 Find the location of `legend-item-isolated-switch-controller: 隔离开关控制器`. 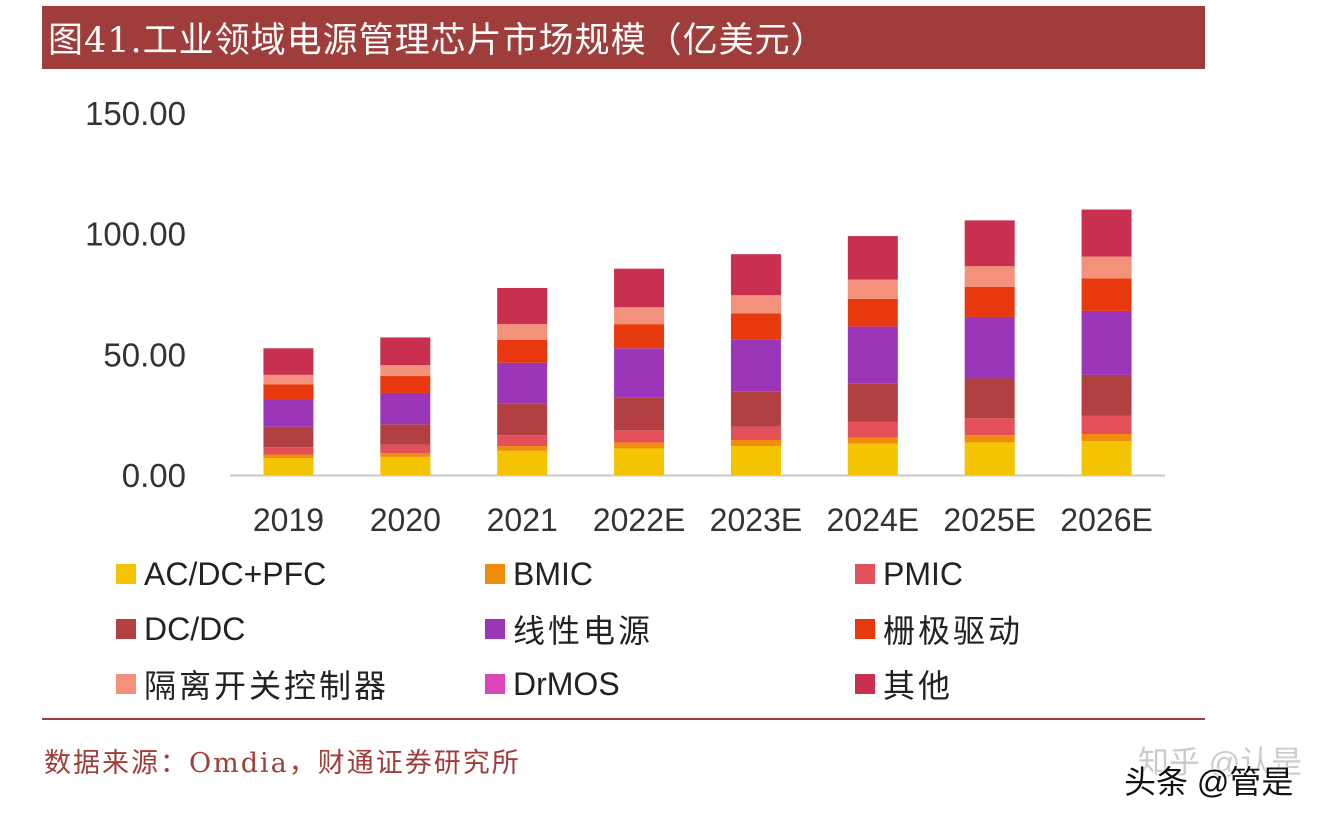

legend-item-isolated-switch-controller: 隔离开关控制器 is located at coordinates (253, 684).